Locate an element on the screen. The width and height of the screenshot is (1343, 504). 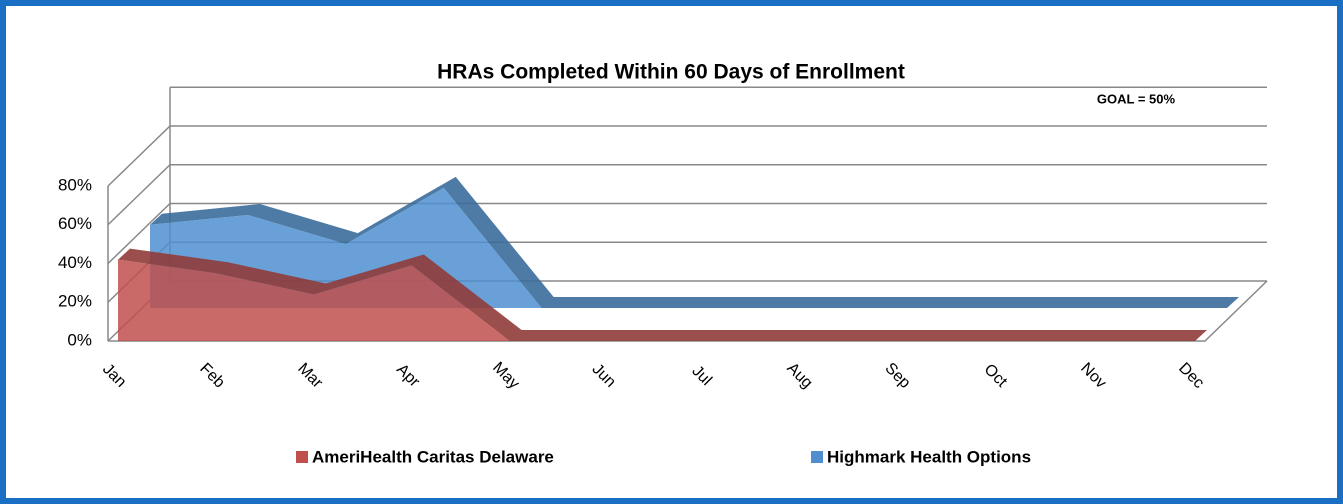
x-tick-label: Jun is located at coordinates (604, 376).